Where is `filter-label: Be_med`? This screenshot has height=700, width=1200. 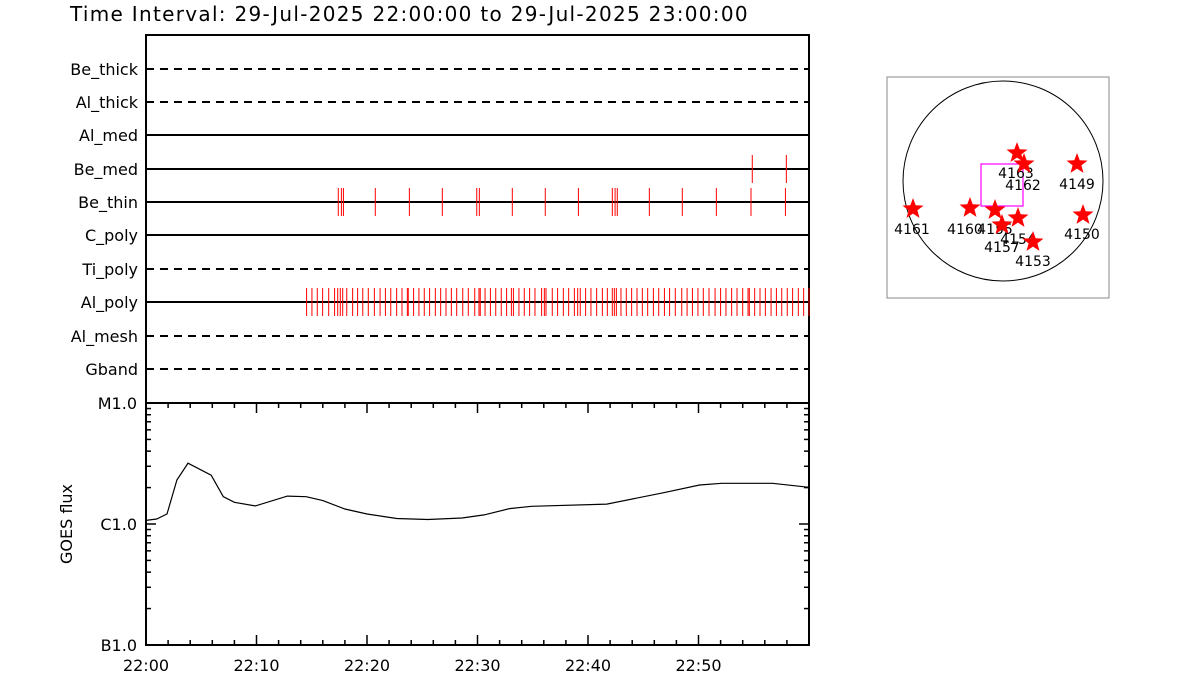 filter-label: Be_med is located at coordinates (106, 170).